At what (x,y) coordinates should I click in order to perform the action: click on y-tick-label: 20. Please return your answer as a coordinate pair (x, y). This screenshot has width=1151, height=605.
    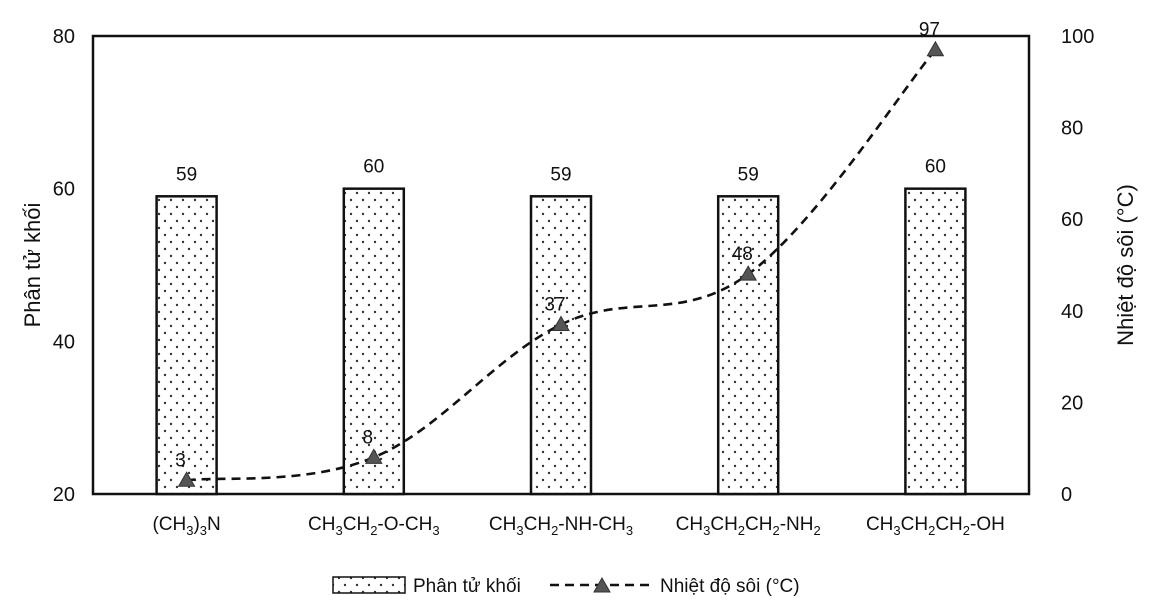
    Looking at the image, I should click on (64, 495).